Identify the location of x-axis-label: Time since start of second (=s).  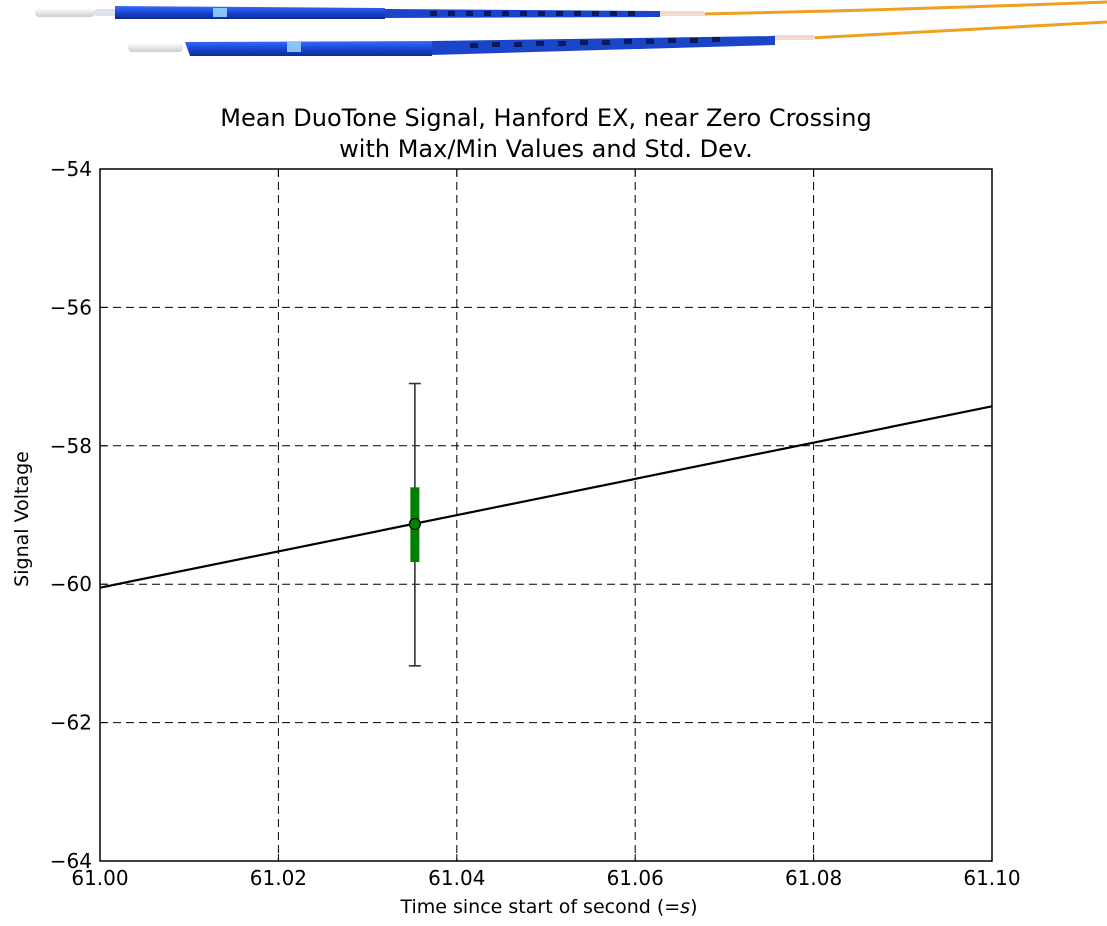
(548, 907).